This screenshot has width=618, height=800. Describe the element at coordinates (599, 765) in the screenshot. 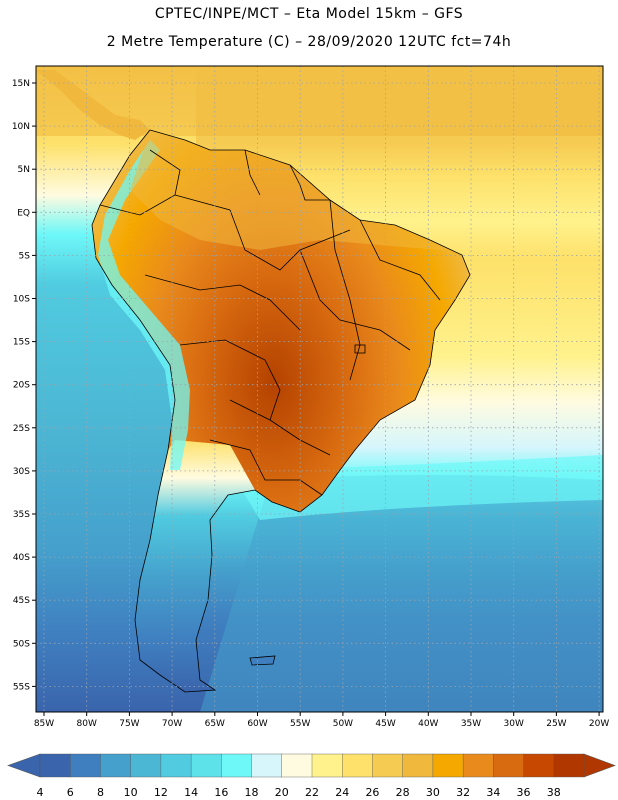

I see `colorbar-high-arrow` at that location.